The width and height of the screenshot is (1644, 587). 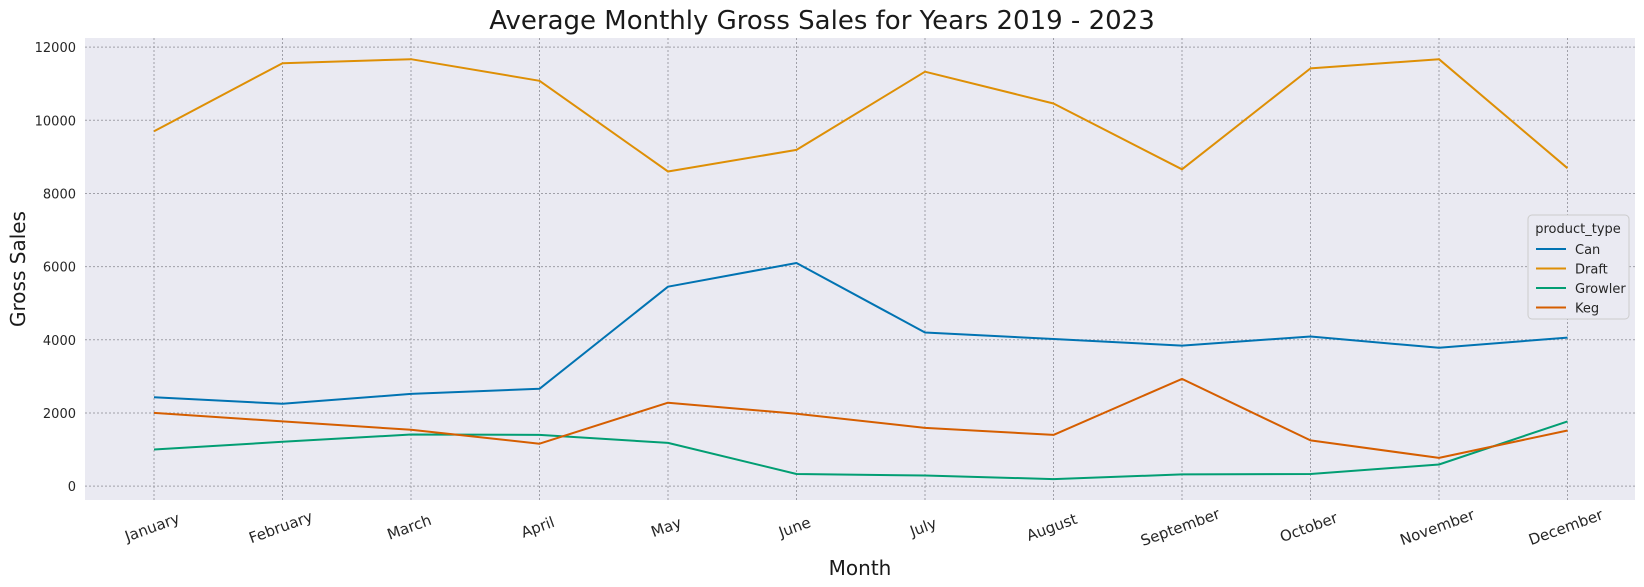 I want to click on x-tick-label: July, so click(x=923, y=527).